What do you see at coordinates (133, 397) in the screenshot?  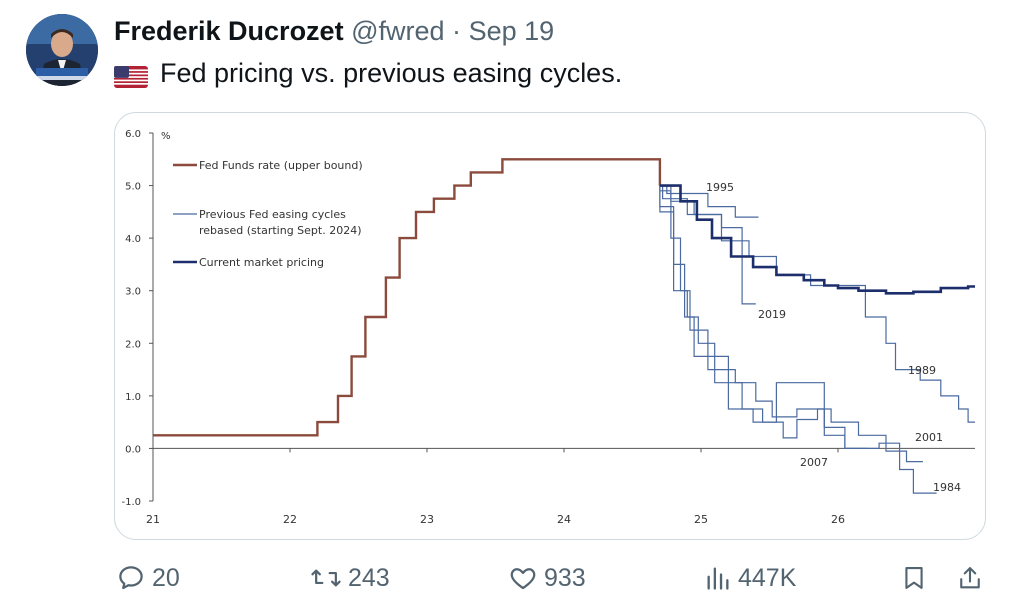 I see `y-tick-label: 1.0` at bounding box center [133, 397].